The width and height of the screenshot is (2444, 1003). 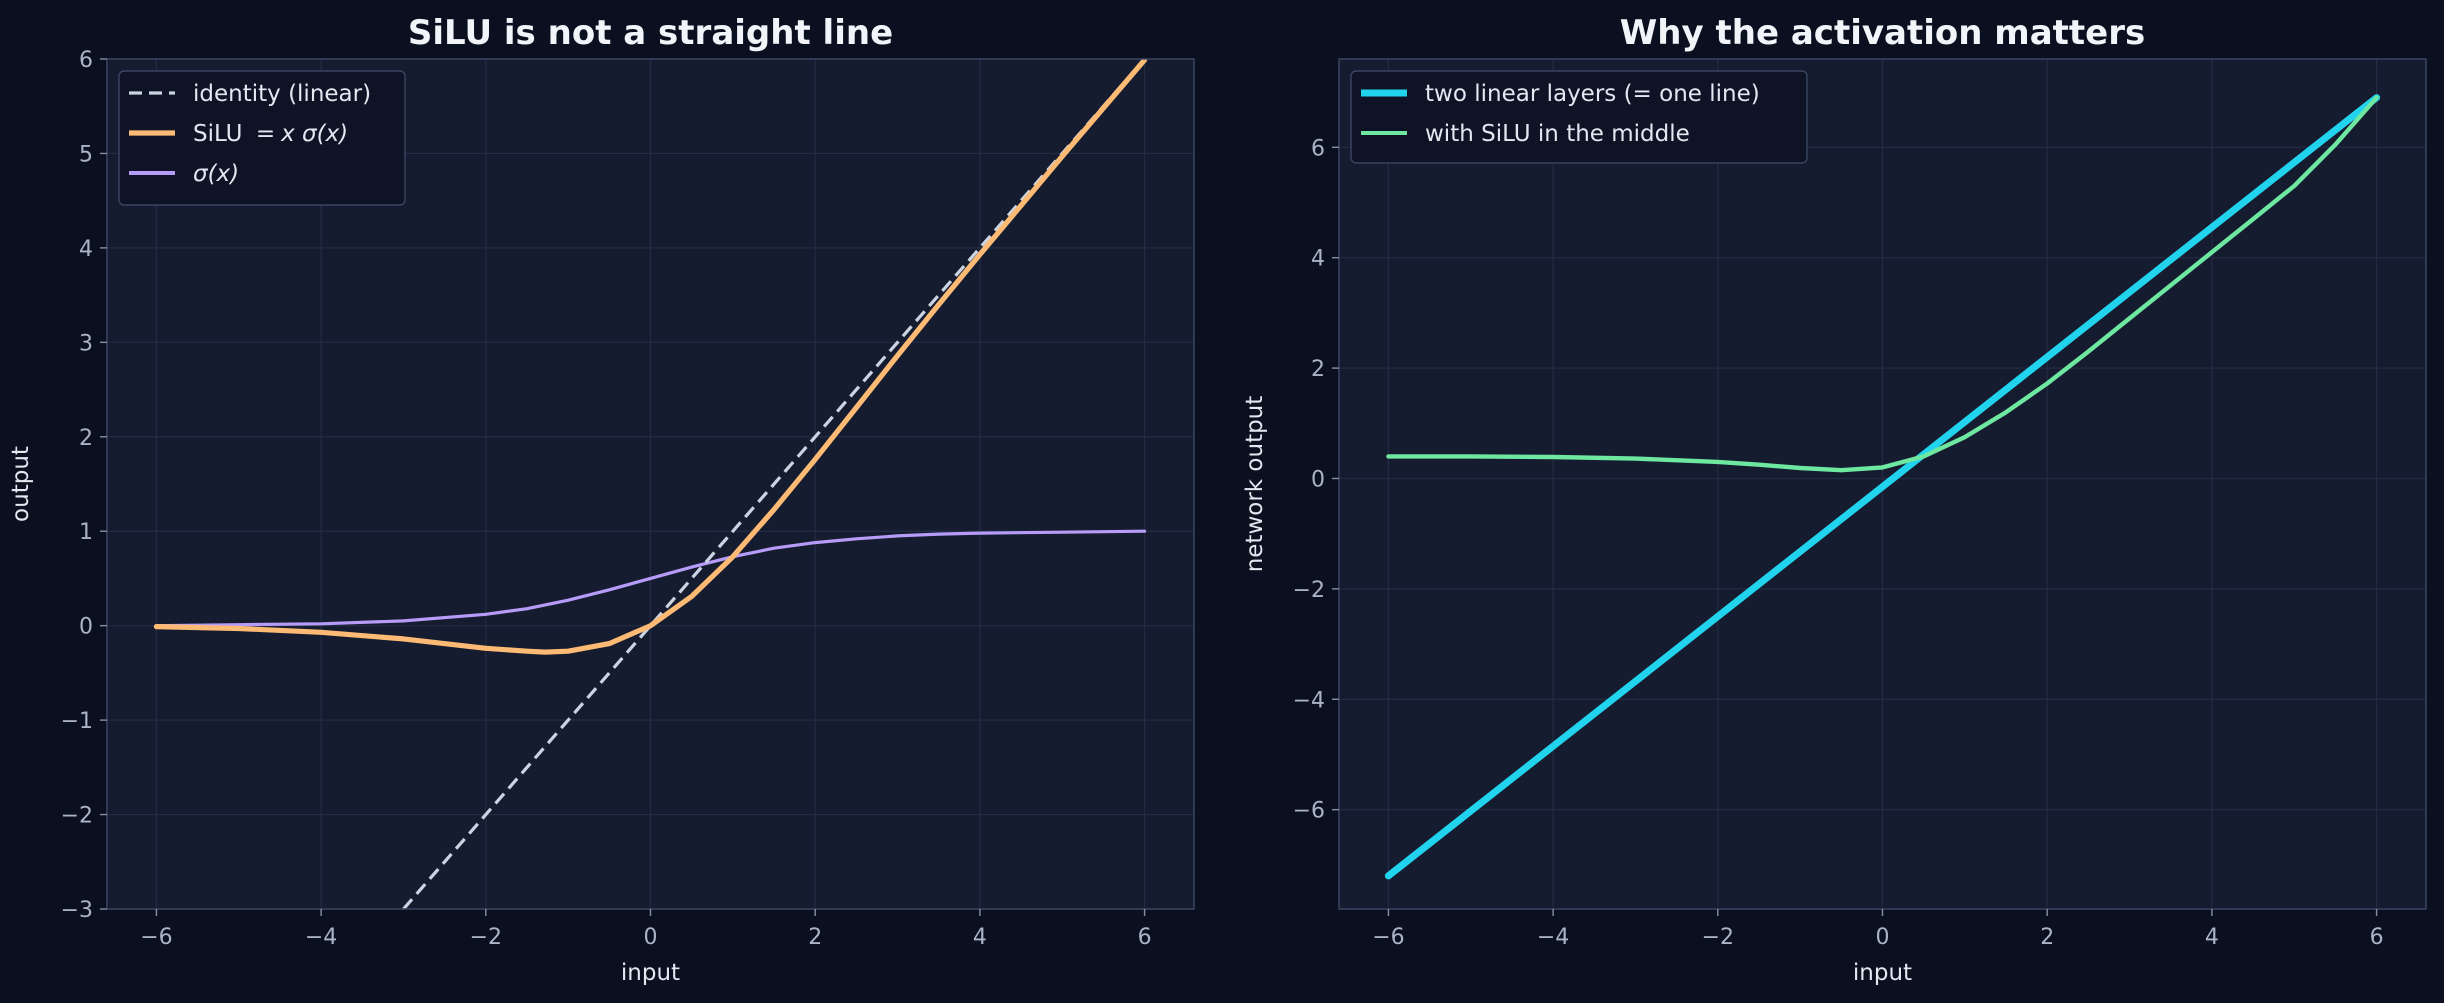 I want to click on y-axis-label: network output, so click(x=1255, y=484).